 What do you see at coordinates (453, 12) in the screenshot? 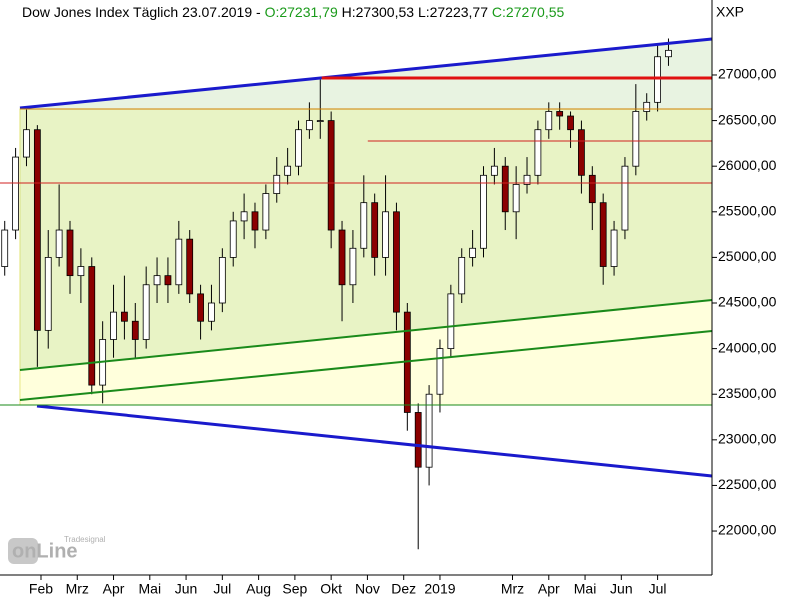
I see `header-part: L:27223,77` at bounding box center [453, 12].